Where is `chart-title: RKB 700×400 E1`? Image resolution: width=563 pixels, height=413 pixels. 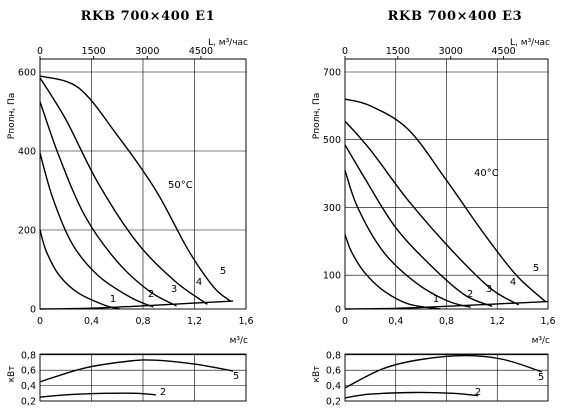
chart-title: RKB 700×400 E1 is located at coordinates (148, 16).